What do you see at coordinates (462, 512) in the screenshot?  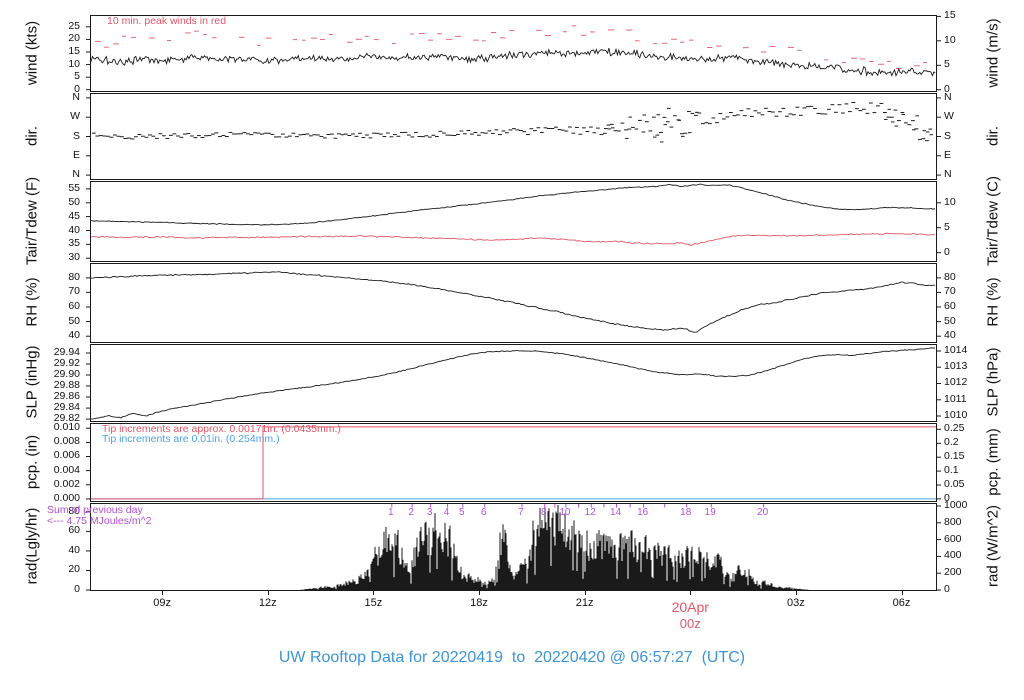 I see `rad-sum-label: 5` at bounding box center [462, 512].